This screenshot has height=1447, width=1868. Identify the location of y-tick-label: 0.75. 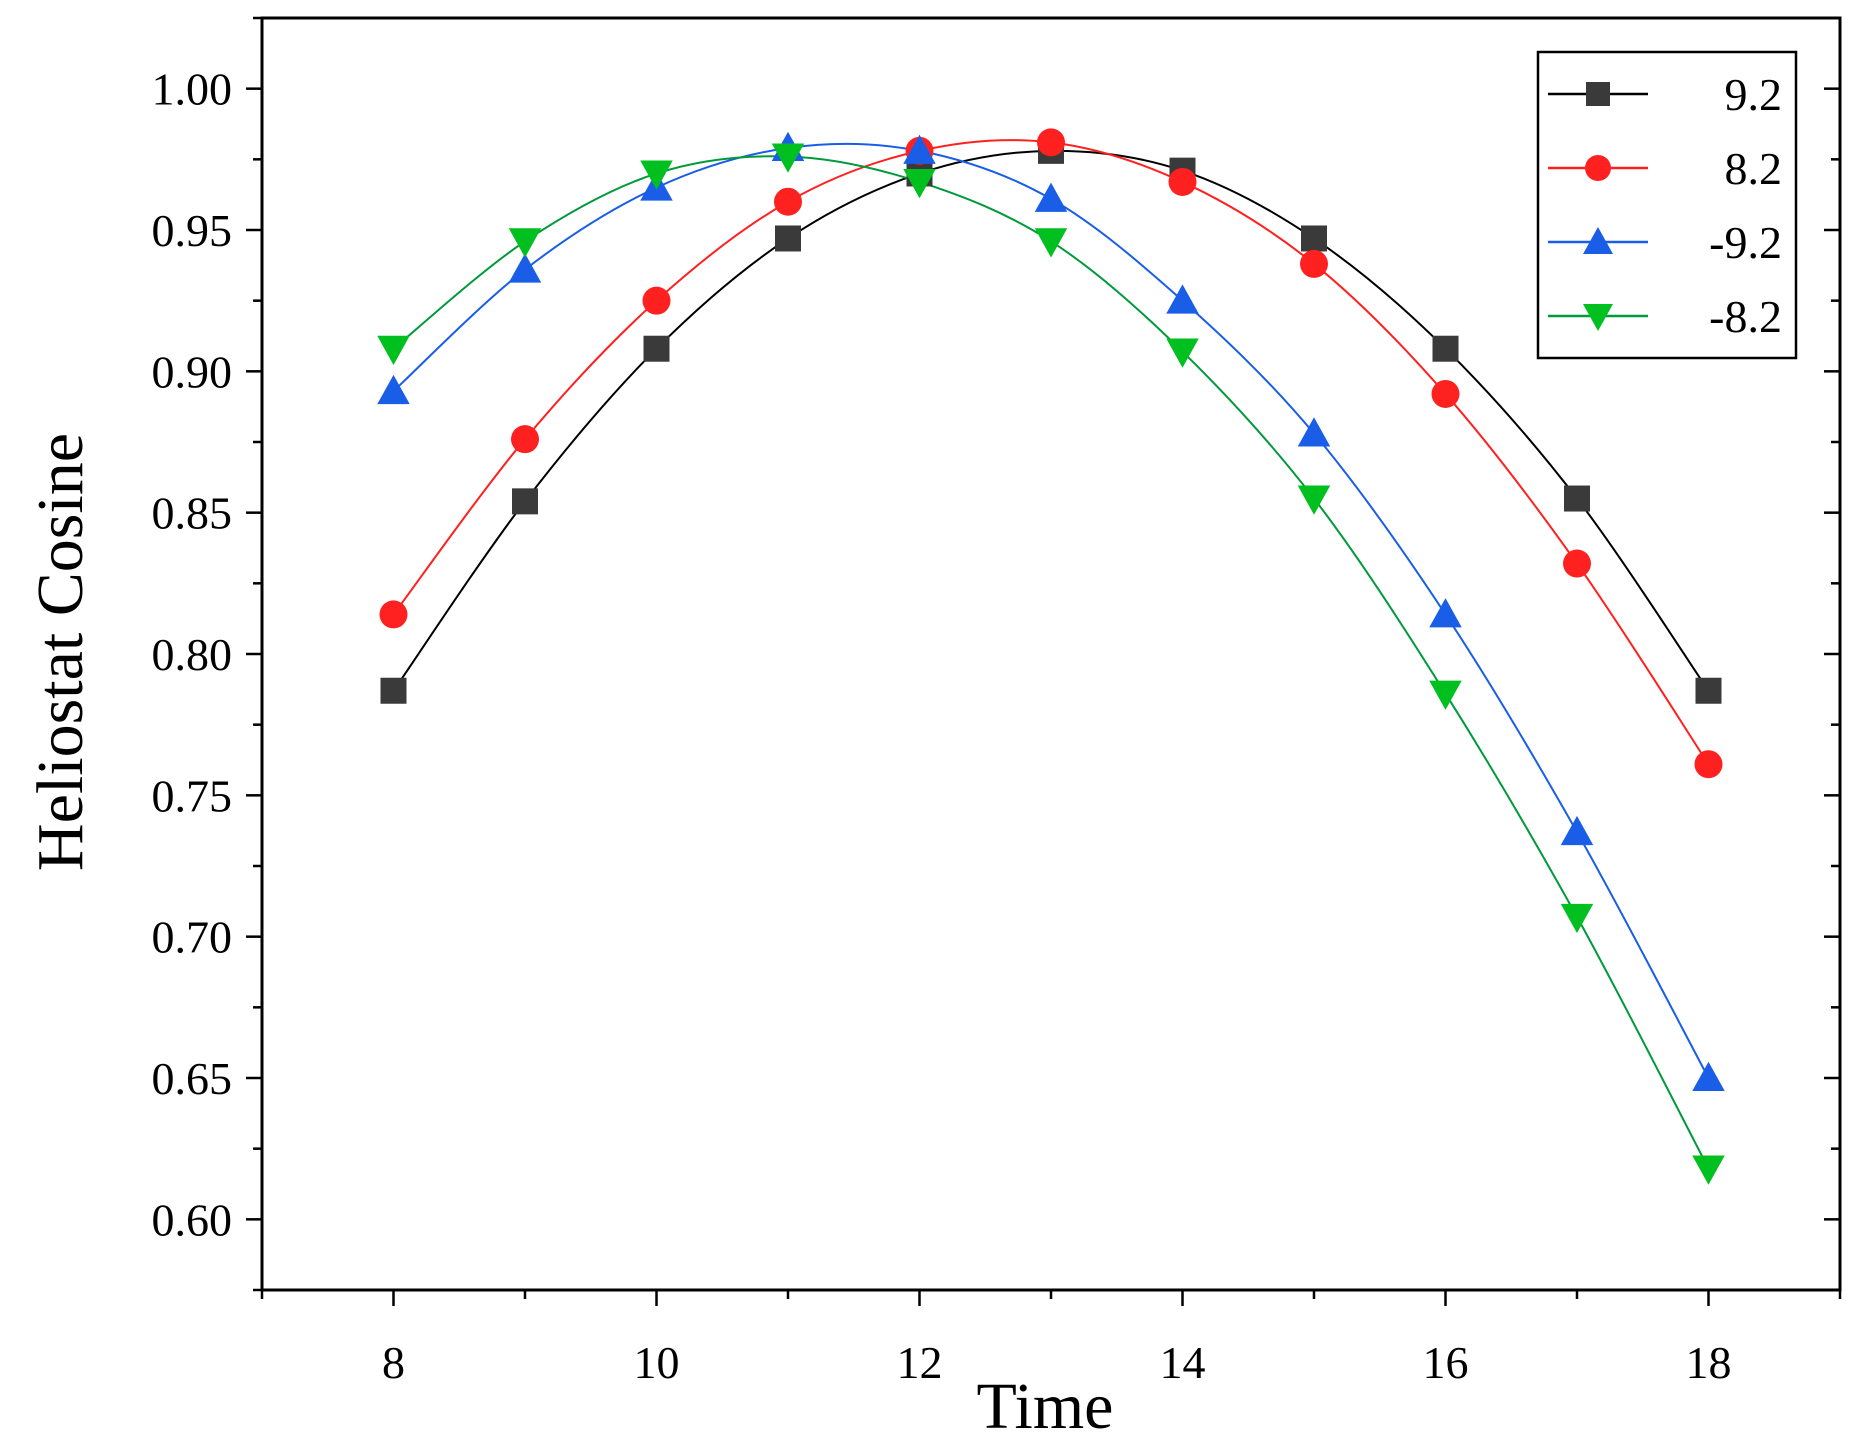
(192, 795).